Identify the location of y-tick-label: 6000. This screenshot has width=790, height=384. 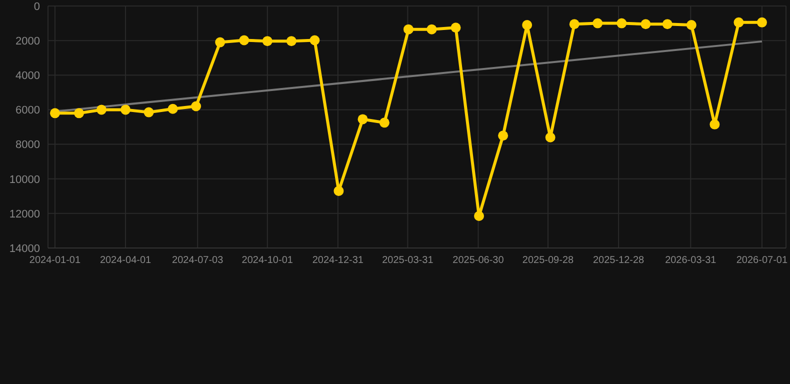
(28, 110).